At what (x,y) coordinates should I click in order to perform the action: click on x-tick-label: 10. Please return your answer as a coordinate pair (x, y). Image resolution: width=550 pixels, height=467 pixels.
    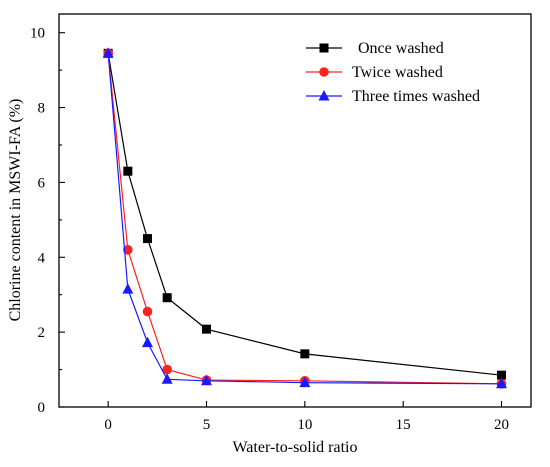
    Looking at the image, I should click on (304, 425).